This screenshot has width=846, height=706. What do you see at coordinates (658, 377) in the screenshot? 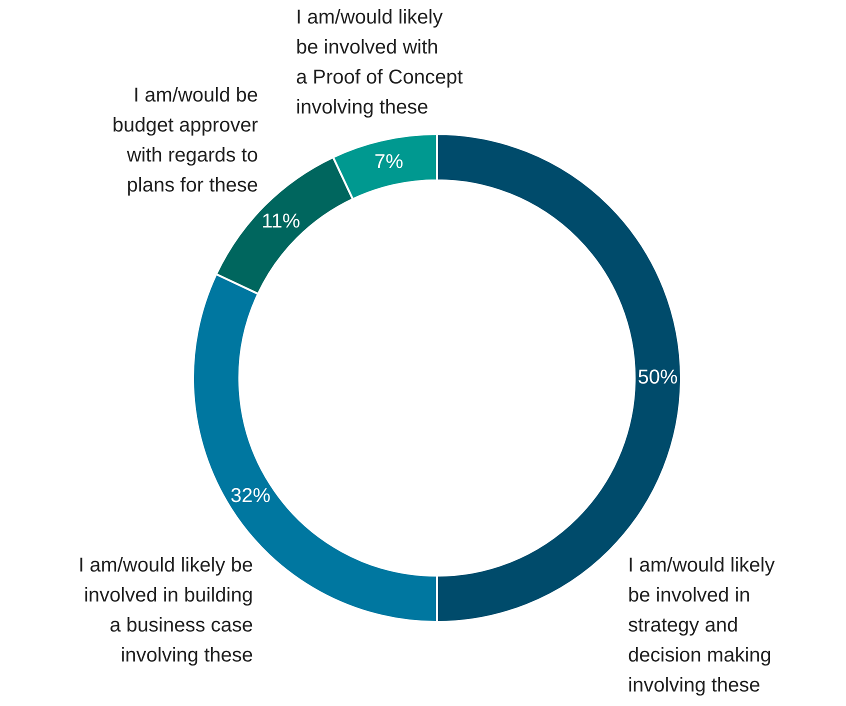
I see `data-label: 50%` at bounding box center [658, 377].